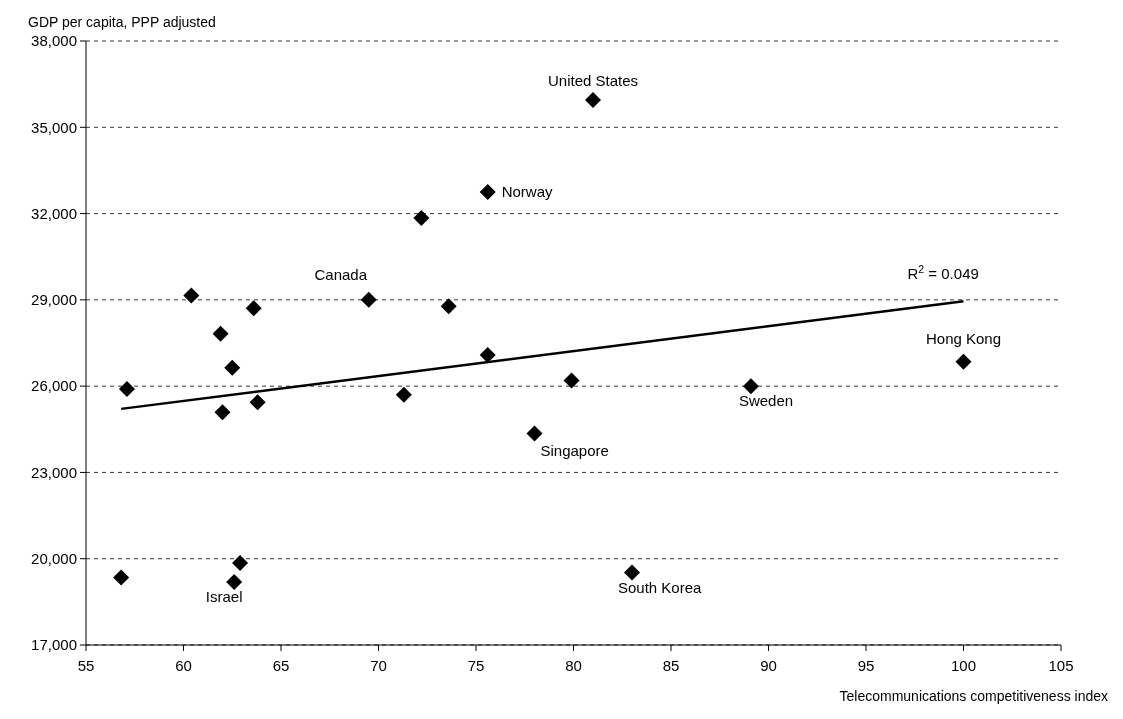  What do you see at coordinates (660, 587) in the screenshot?
I see `annotation: South Korea` at bounding box center [660, 587].